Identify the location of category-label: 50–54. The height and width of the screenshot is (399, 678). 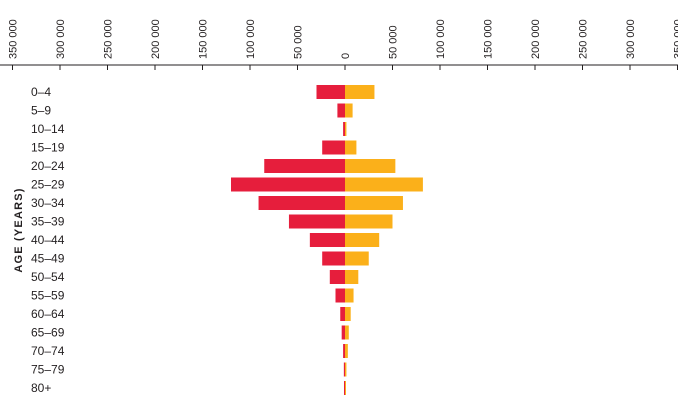
(48, 277).